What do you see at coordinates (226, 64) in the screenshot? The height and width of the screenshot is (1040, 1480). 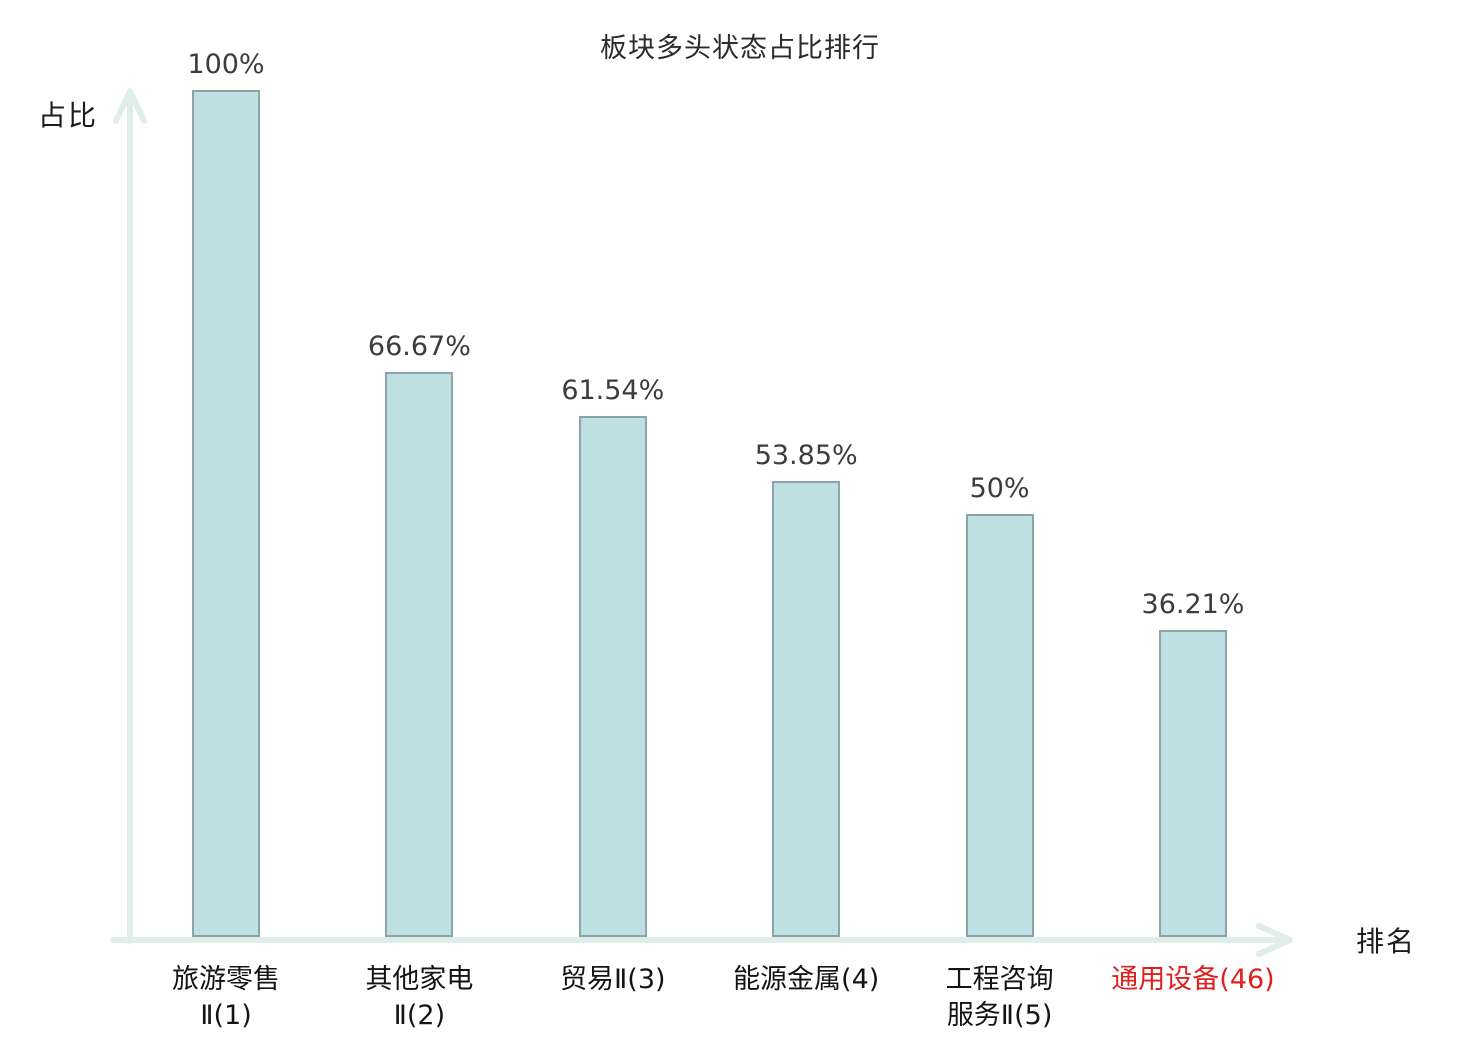 I see `bar-value-label-1: 100%` at bounding box center [226, 64].